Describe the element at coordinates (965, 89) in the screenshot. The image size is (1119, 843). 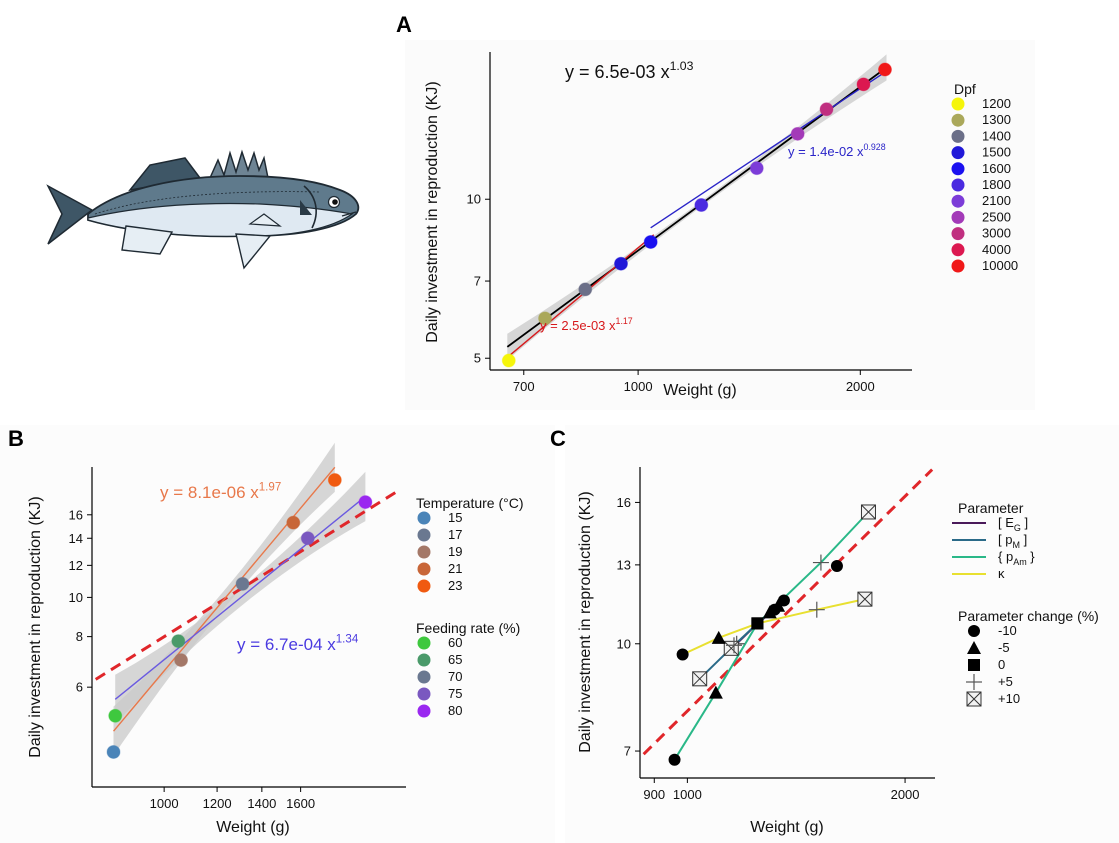
I see `legend-title: Dpf` at that location.